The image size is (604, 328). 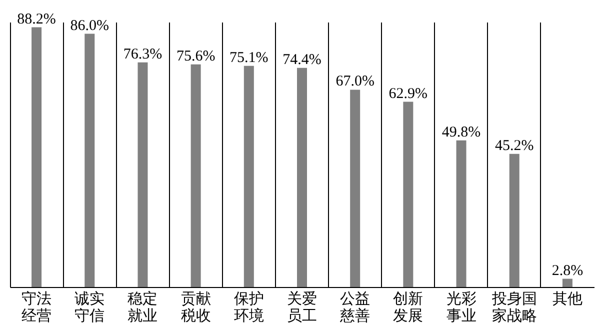 I want to click on x-tick-label: 投身国家战略, so click(x=513, y=307).